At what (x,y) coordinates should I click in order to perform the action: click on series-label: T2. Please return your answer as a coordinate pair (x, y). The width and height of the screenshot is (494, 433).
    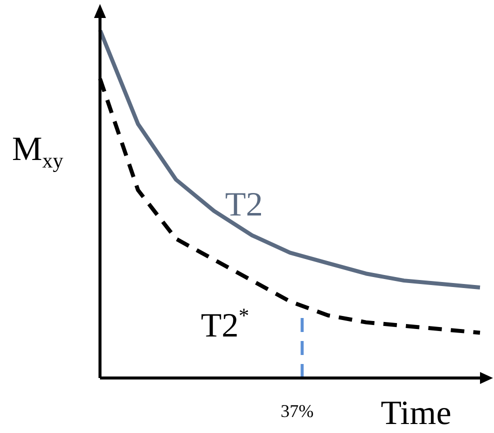
    Looking at the image, I should click on (244, 205).